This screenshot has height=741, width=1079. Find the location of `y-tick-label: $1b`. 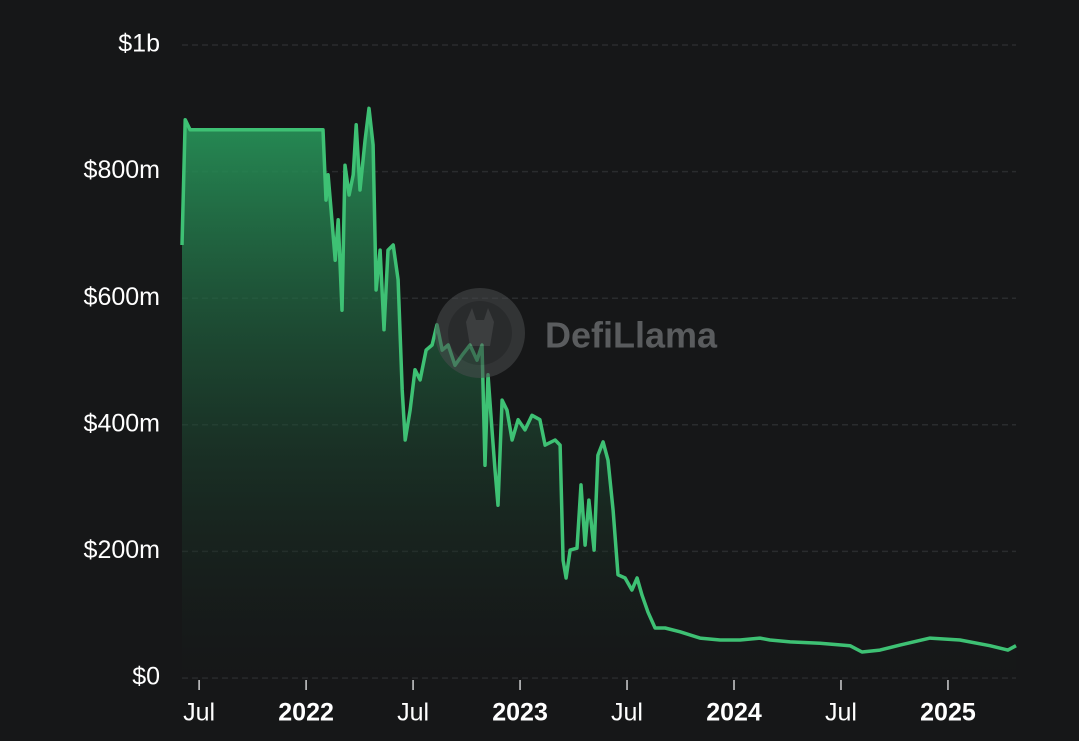

y-tick-label: $1b is located at coordinates (139, 44).